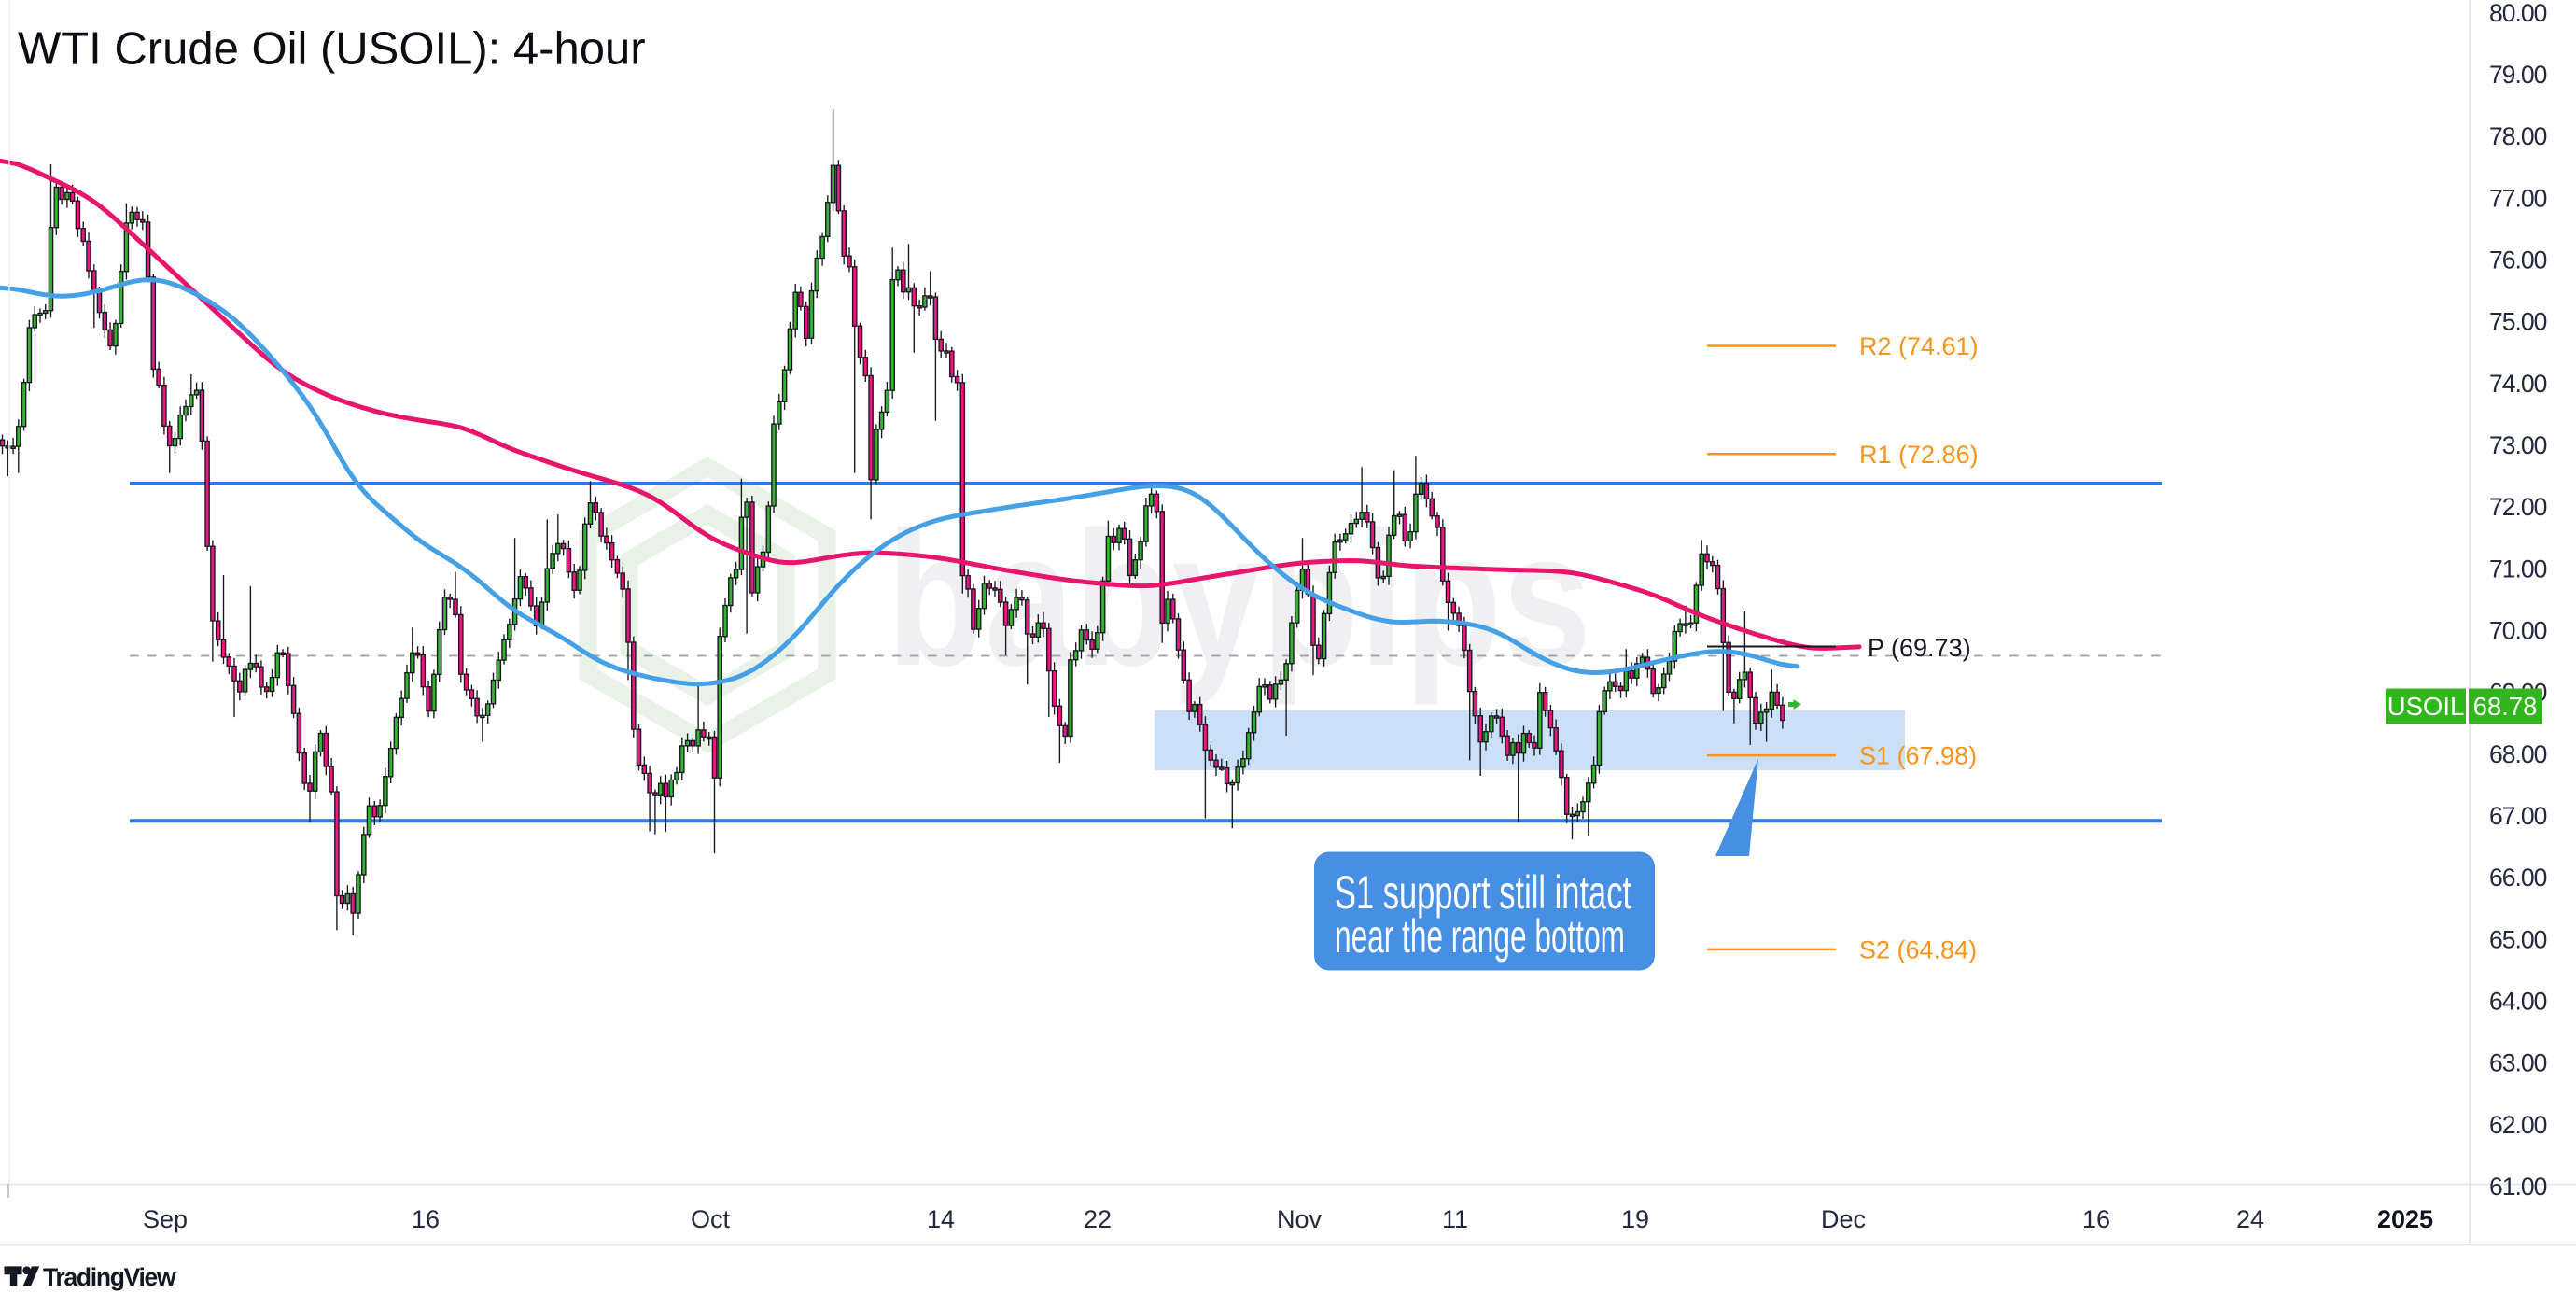 Image resolution: width=2576 pixels, height=1293 pixels. What do you see at coordinates (109, 1277) in the screenshot?
I see `svg-text: TradingView` at bounding box center [109, 1277].